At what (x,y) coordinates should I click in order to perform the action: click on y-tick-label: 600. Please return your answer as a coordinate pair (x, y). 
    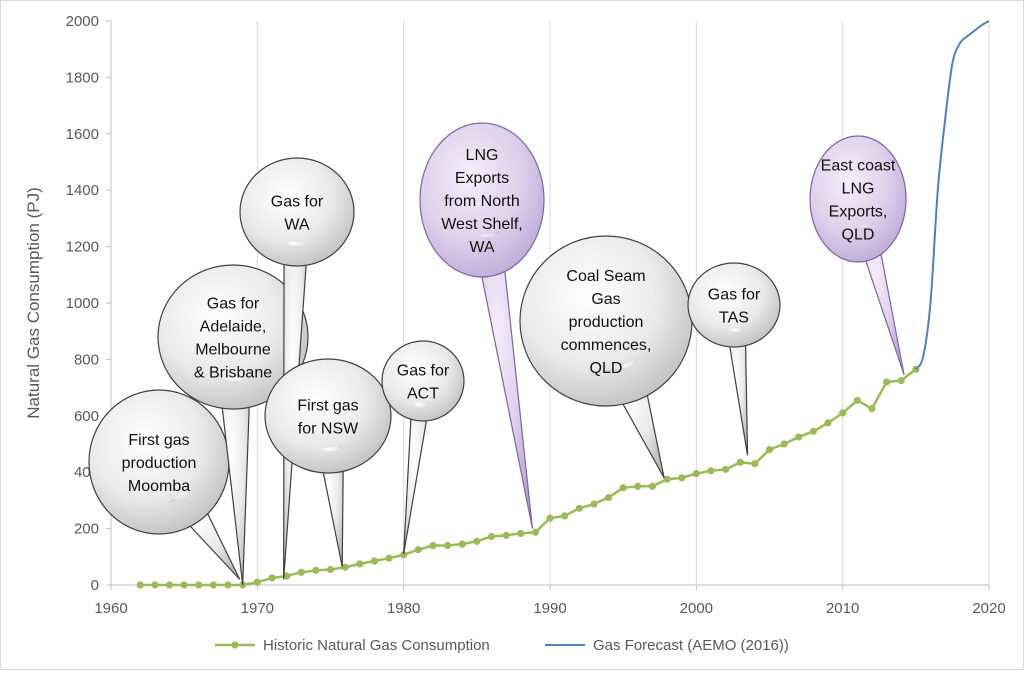
    Looking at the image, I should click on (86, 416).